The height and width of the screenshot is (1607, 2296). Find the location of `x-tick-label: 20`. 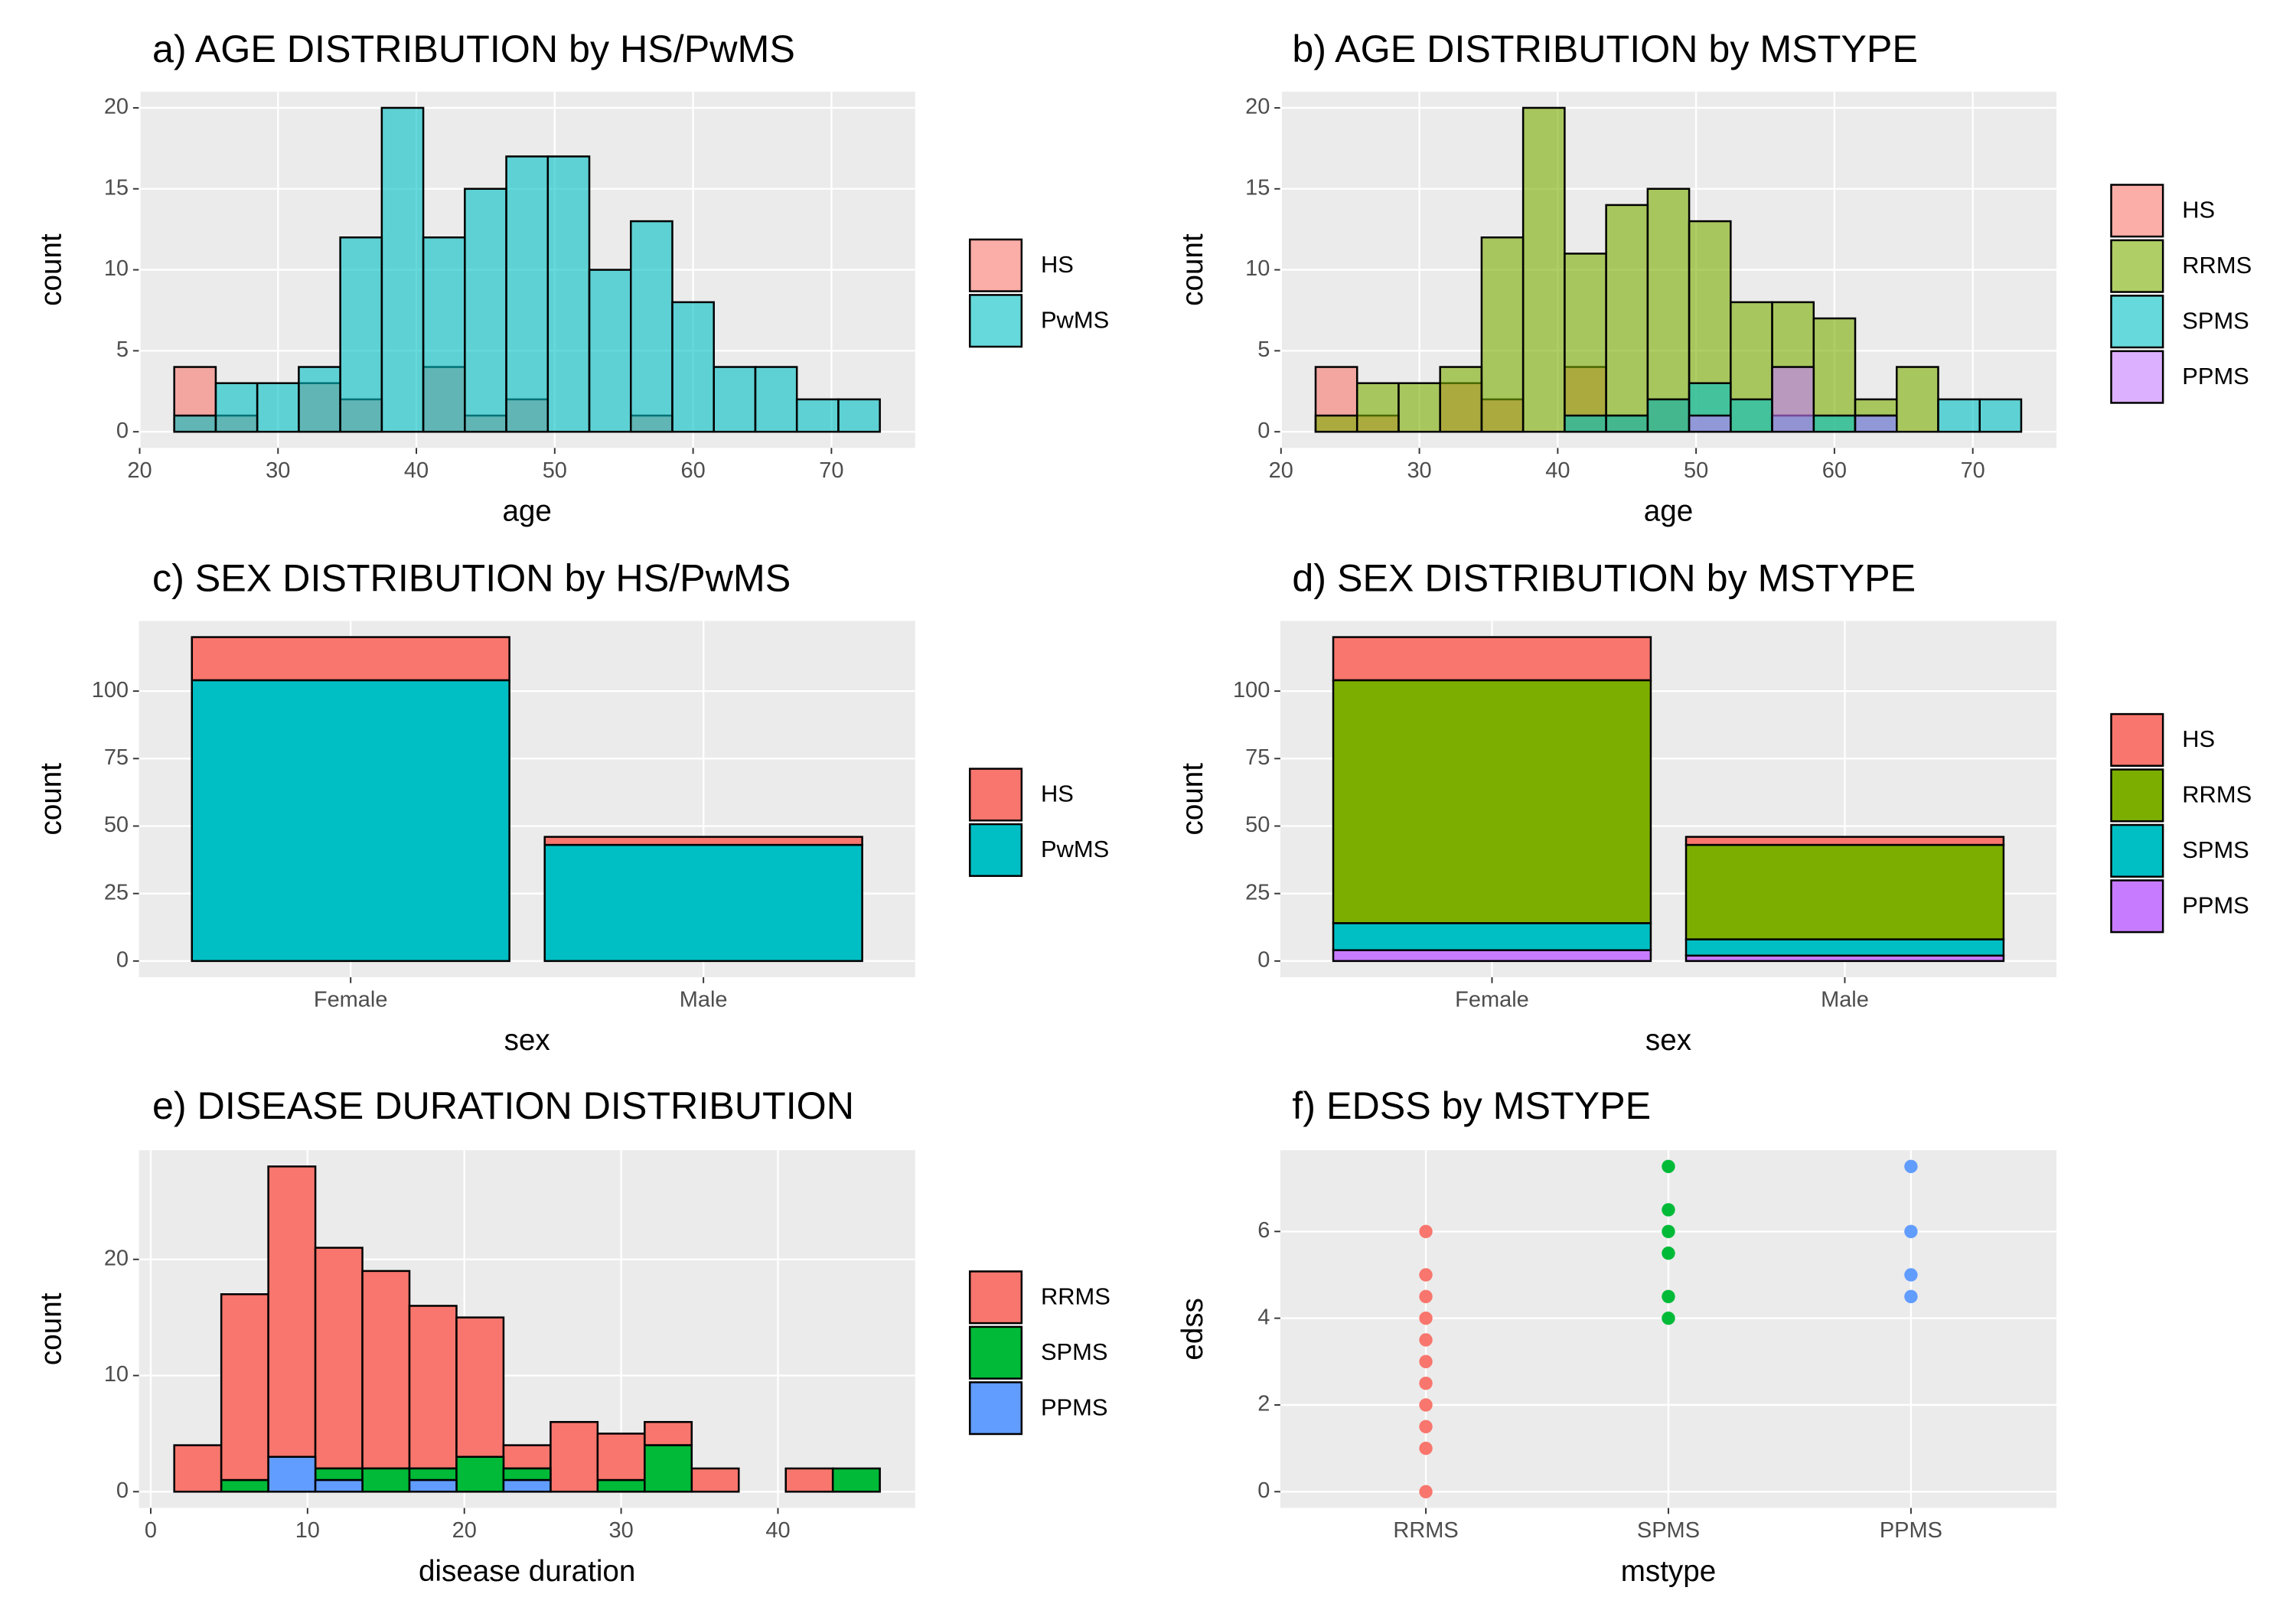

x-tick-label: 20 is located at coordinates (1281, 470).